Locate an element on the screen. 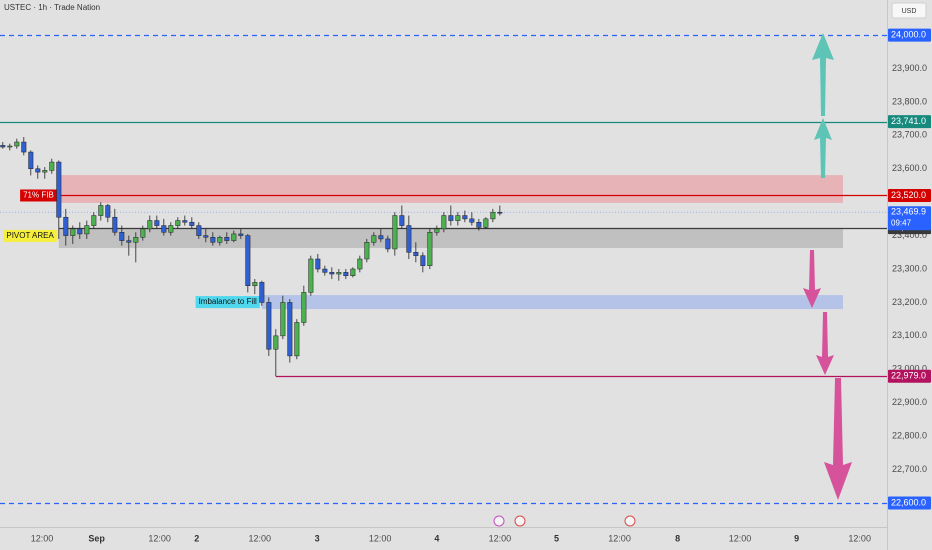  price-label: 23,741.0 is located at coordinates (908, 121).